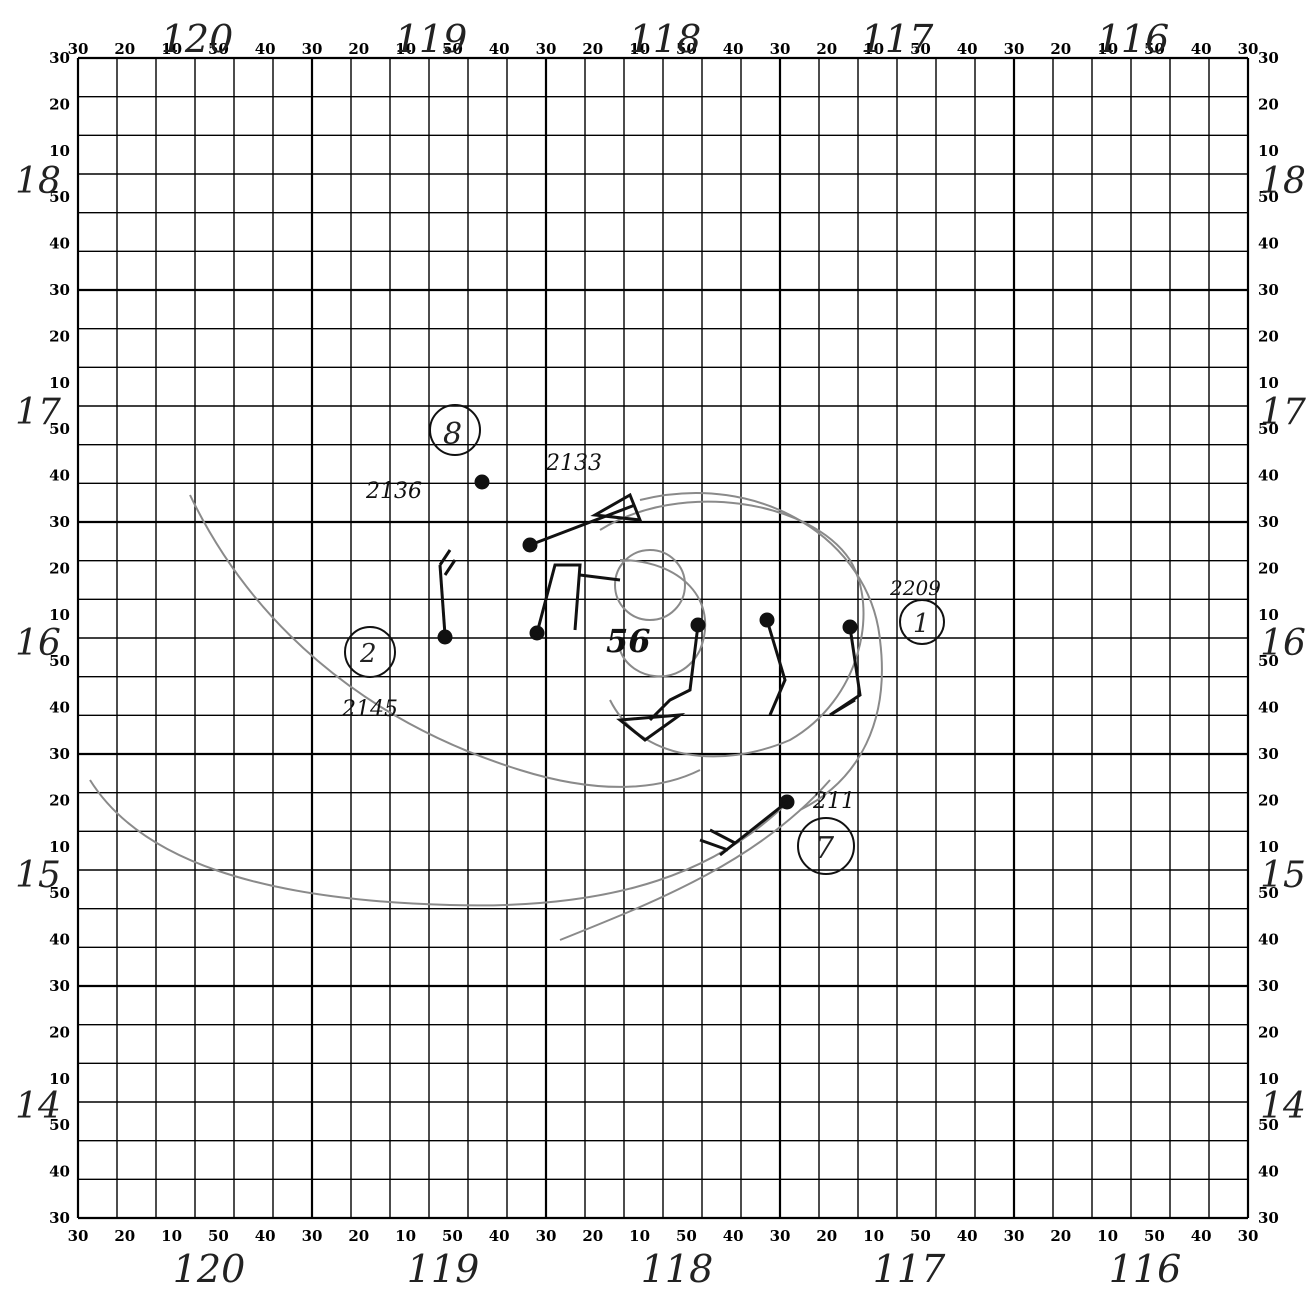  What do you see at coordinates (393, 491) in the screenshot?
I see `time-2136: 2136` at bounding box center [393, 491].